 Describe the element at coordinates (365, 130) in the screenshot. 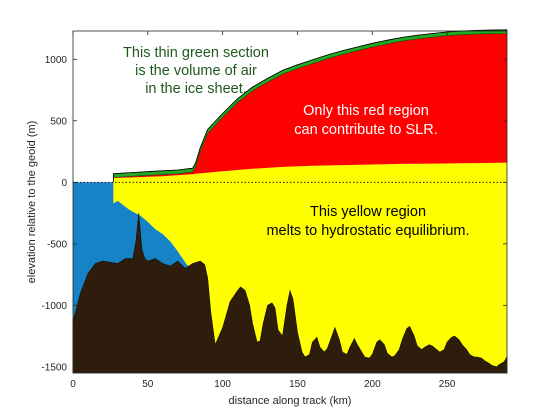

I see `annotation-line: can contribute to SLR.` at that location.